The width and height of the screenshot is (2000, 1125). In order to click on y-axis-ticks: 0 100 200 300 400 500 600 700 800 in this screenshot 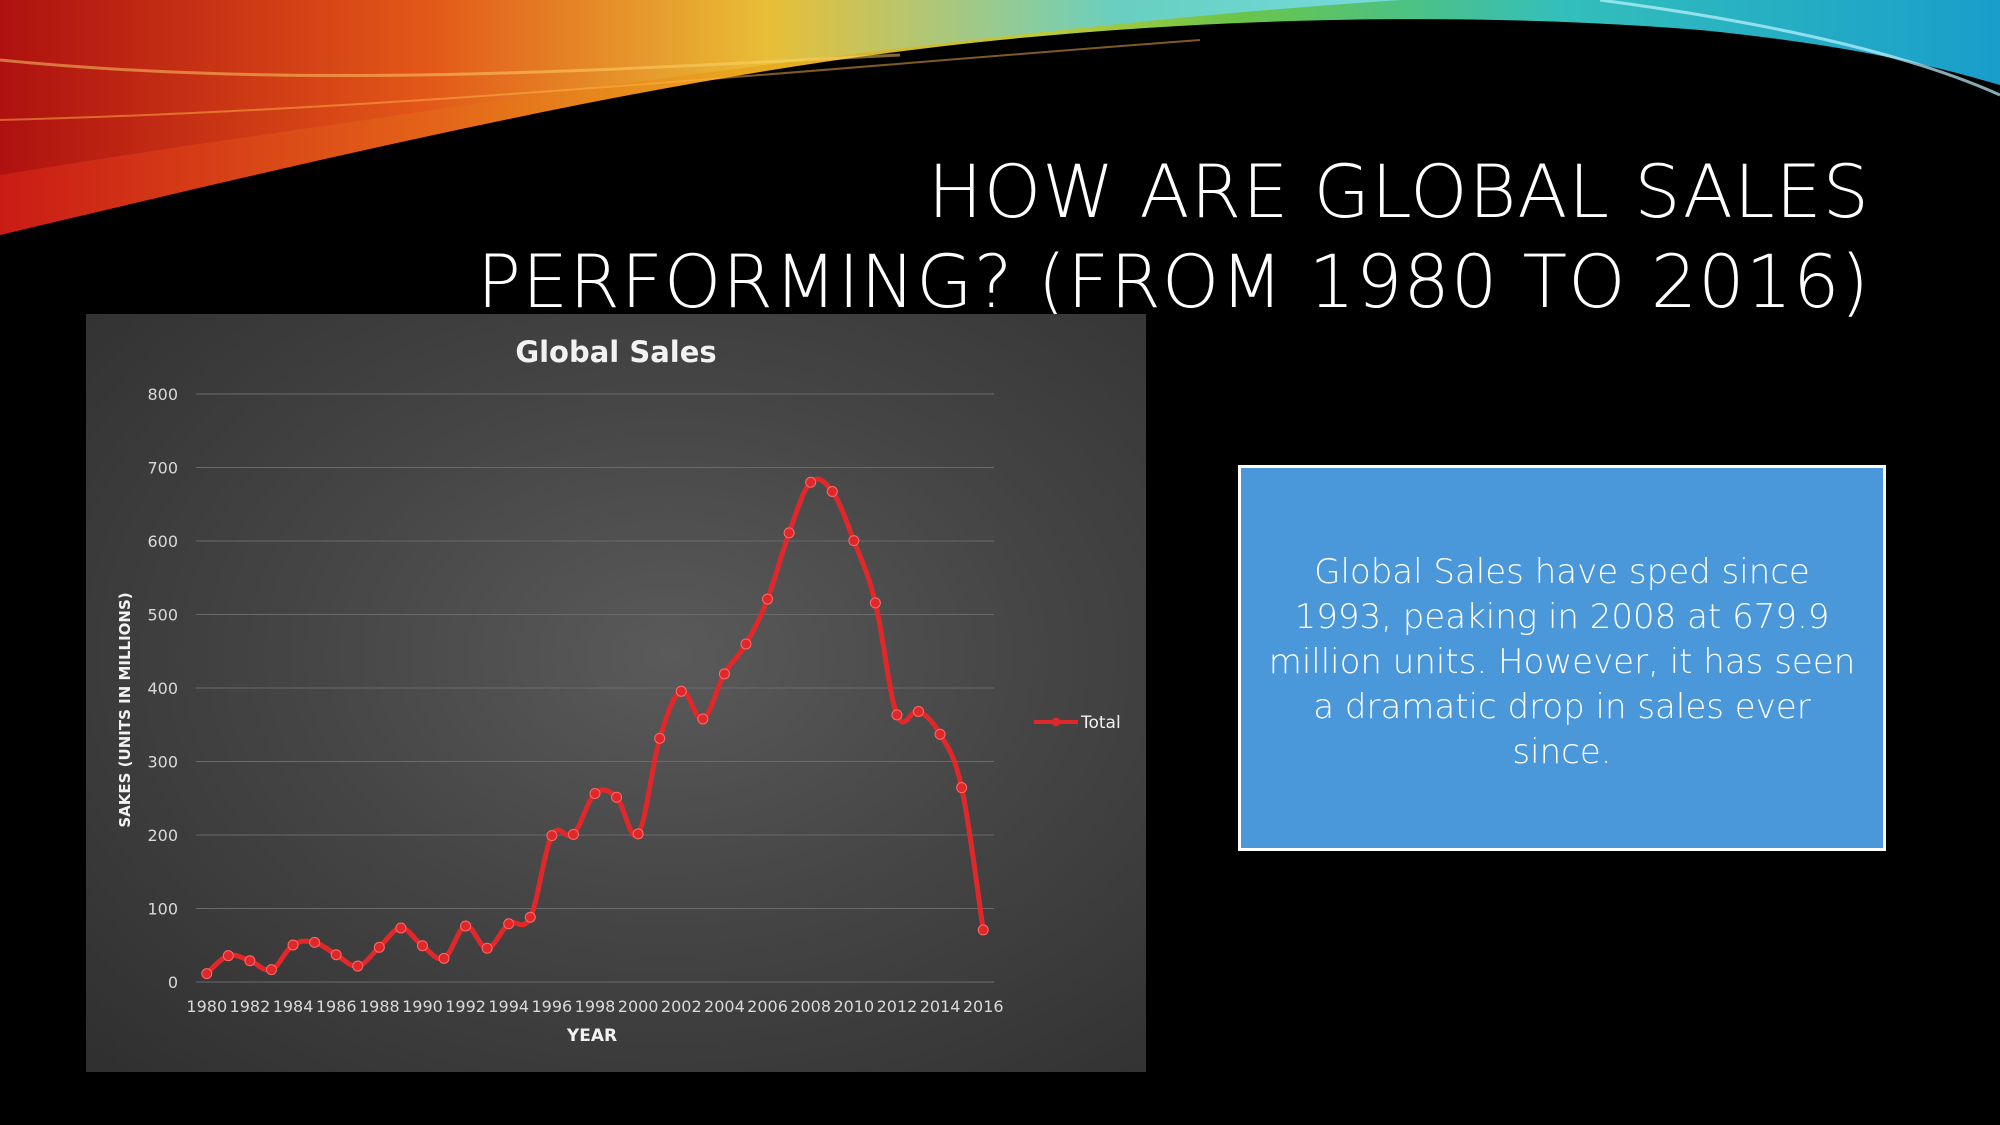, I will do `click(162, 688)`.